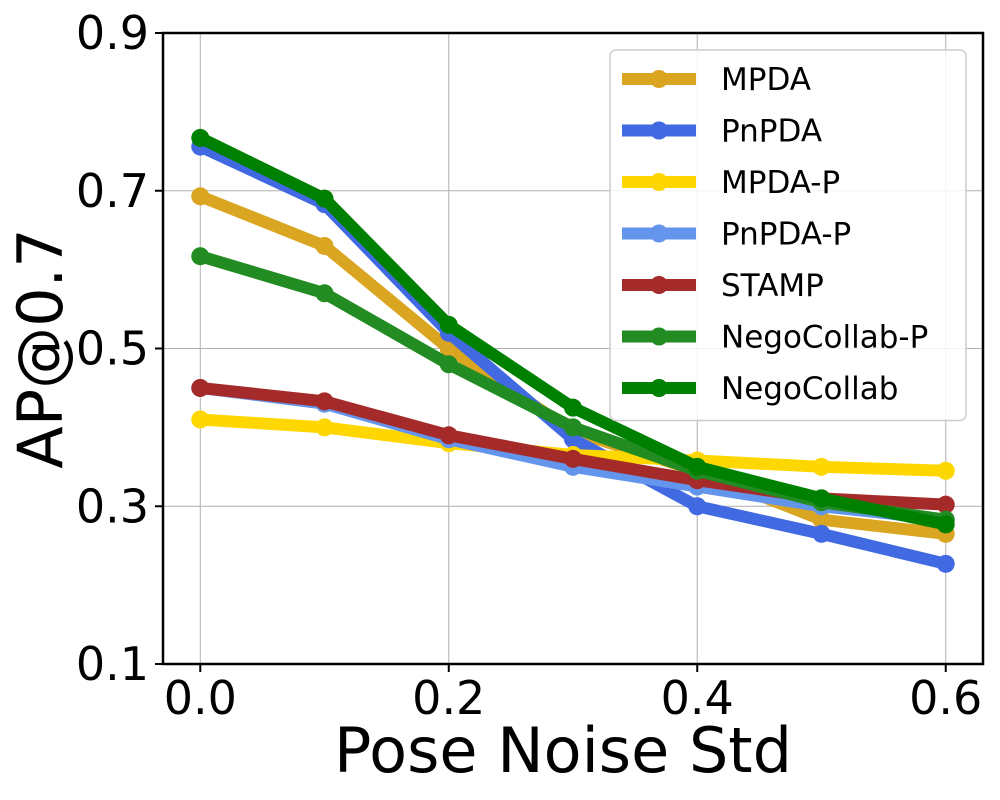 This screenshot has height=800, width=1000. Describe the element at coordinates (563, 750) in the screenshot. I see `x-axis-title: Pose Noise Std` at that location.